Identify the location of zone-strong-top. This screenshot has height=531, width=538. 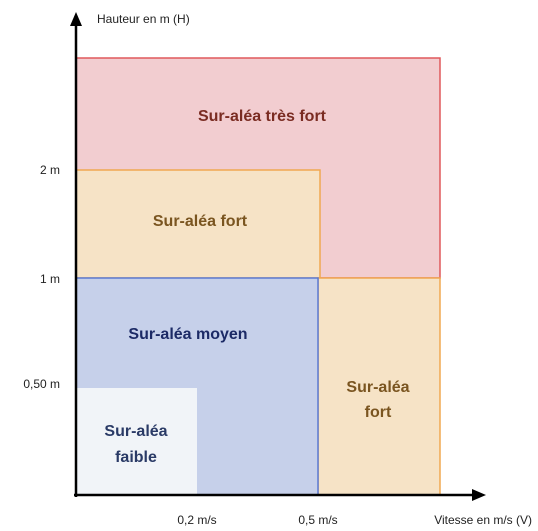
(198, 224).